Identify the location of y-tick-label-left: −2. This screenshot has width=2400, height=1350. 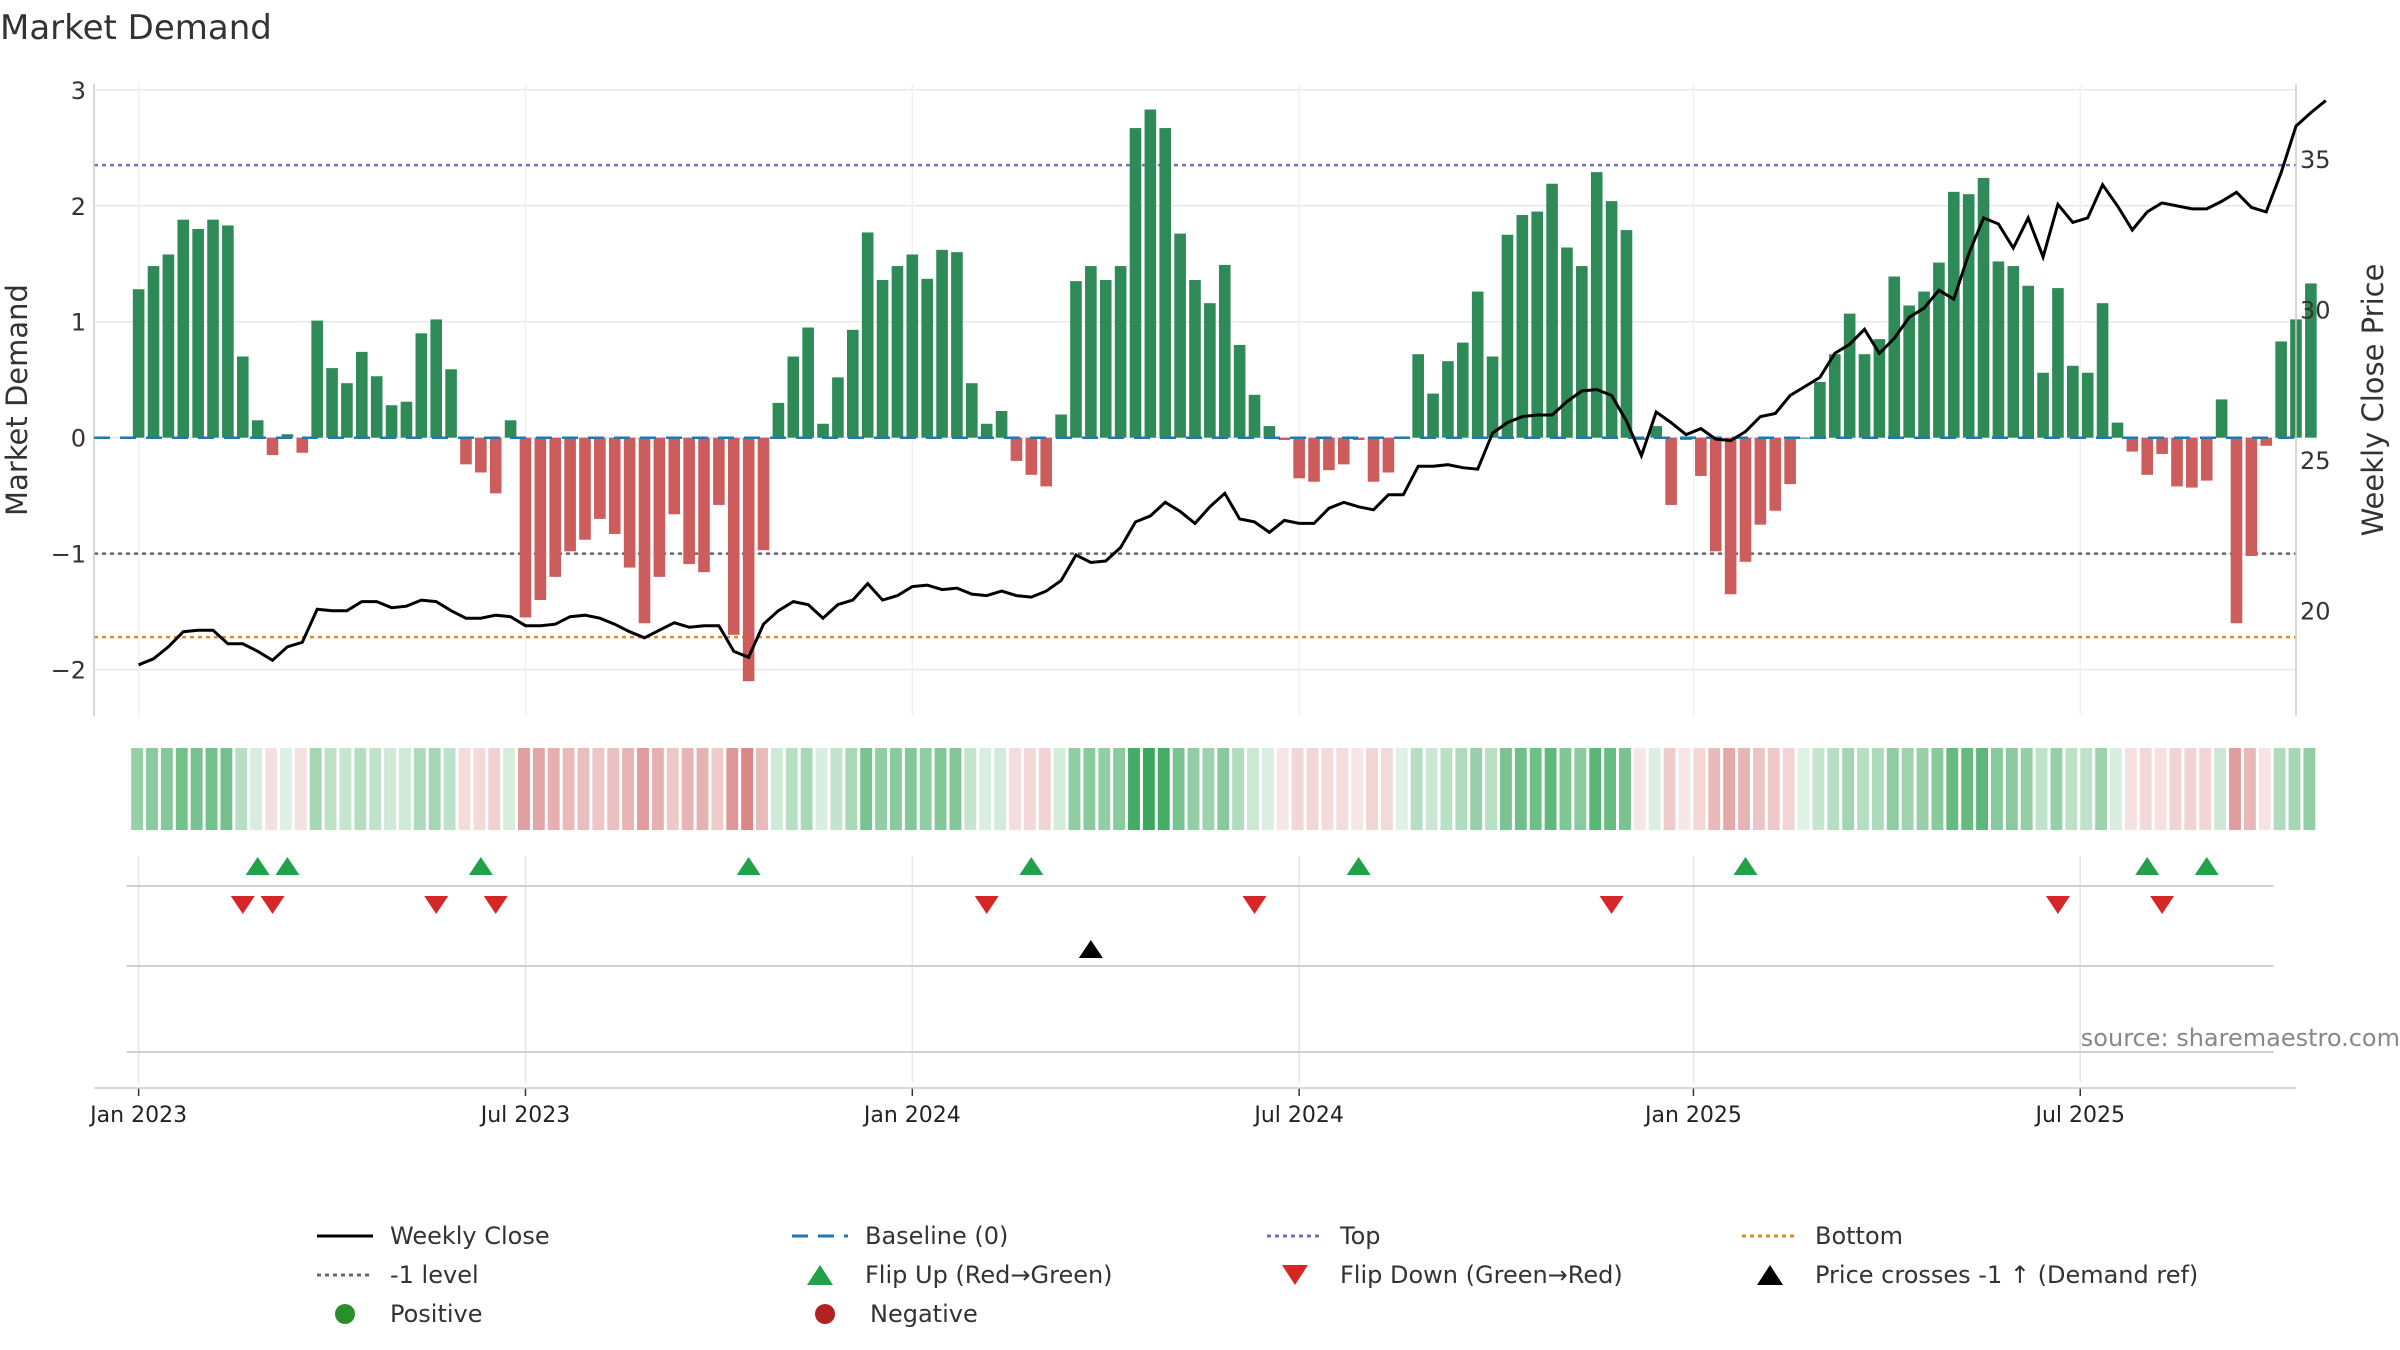
(68, 671).